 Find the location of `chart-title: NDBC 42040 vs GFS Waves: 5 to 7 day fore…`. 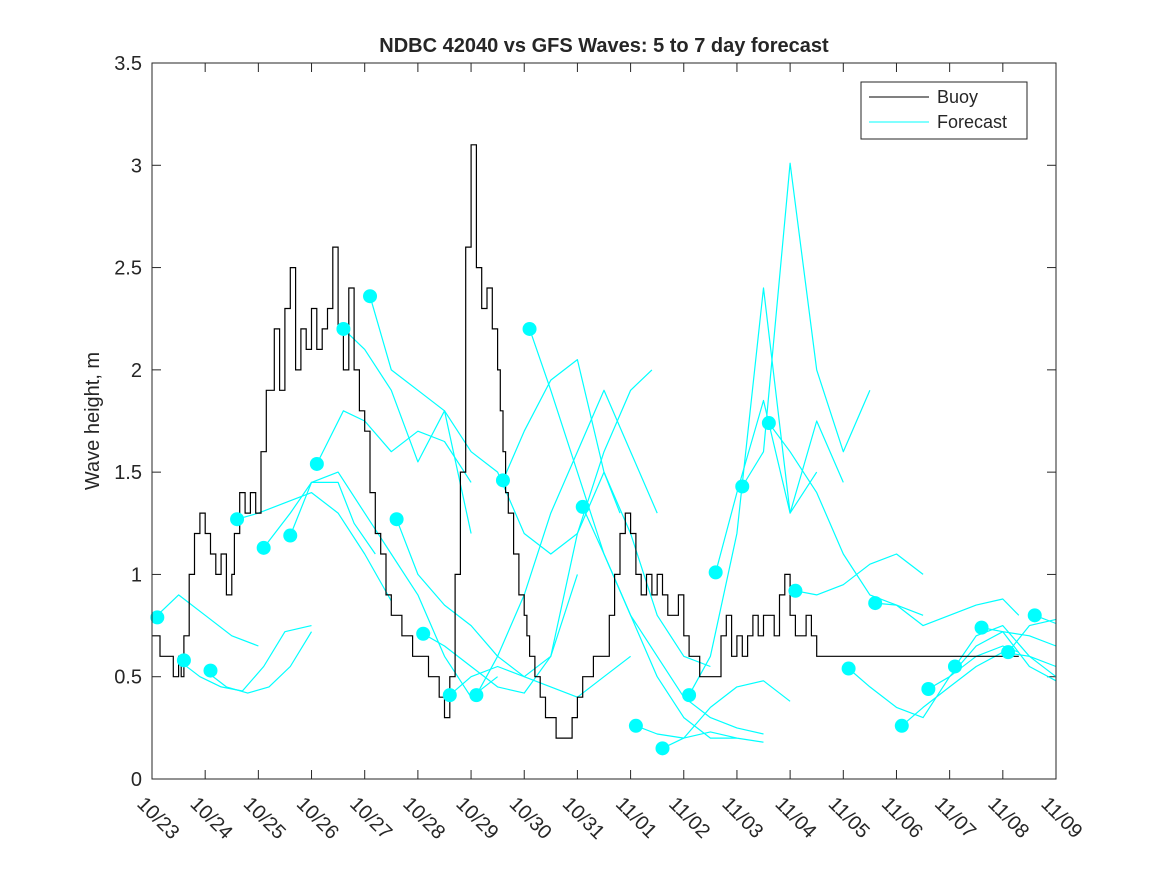

chart-title: NDBC 42040 vs GFS Waves: 5 to 7 day fore… is located at coordinates (604, 46).